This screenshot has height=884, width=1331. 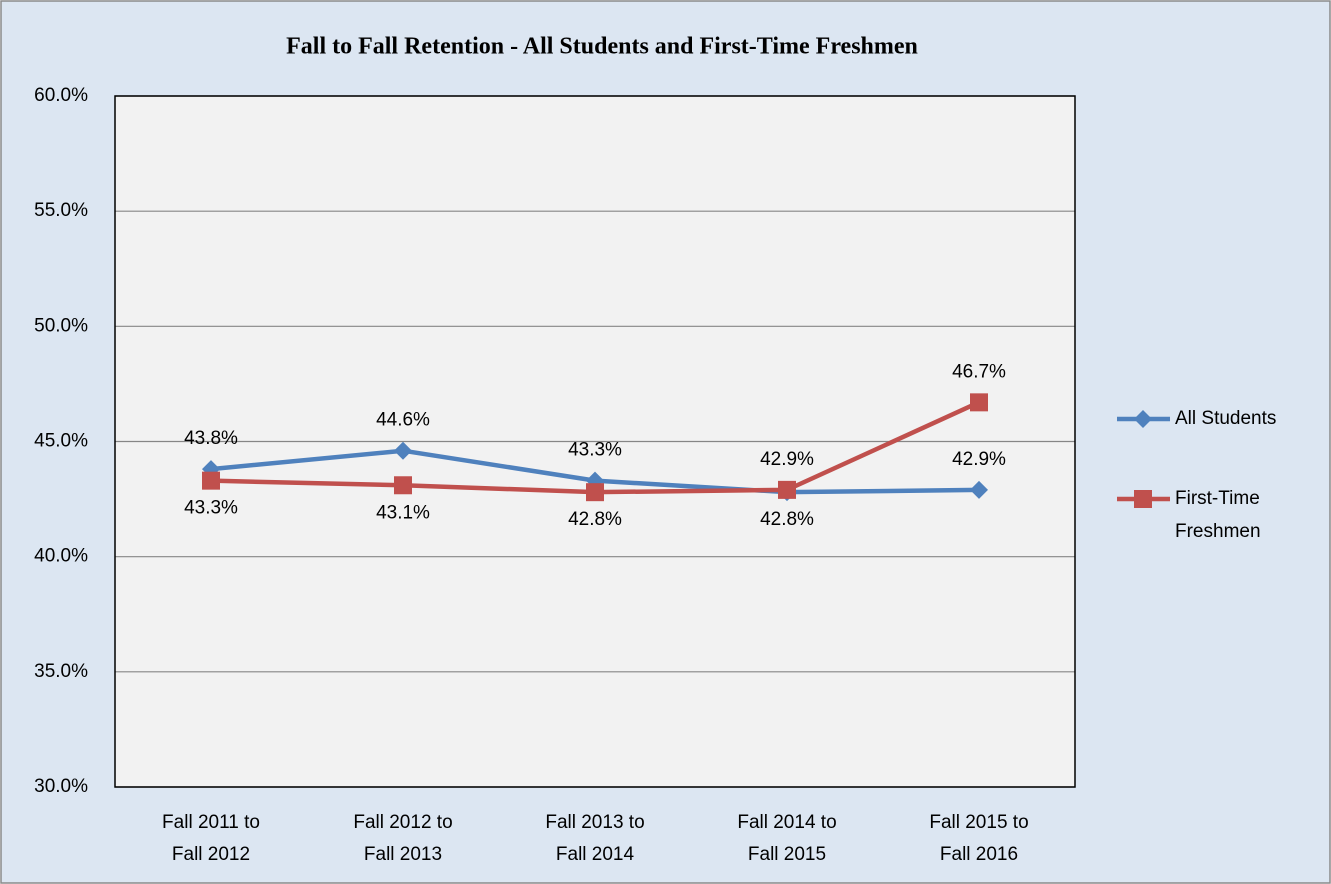 I want to click on y-tick-label: 35.0%, so click(x=61, y=671).